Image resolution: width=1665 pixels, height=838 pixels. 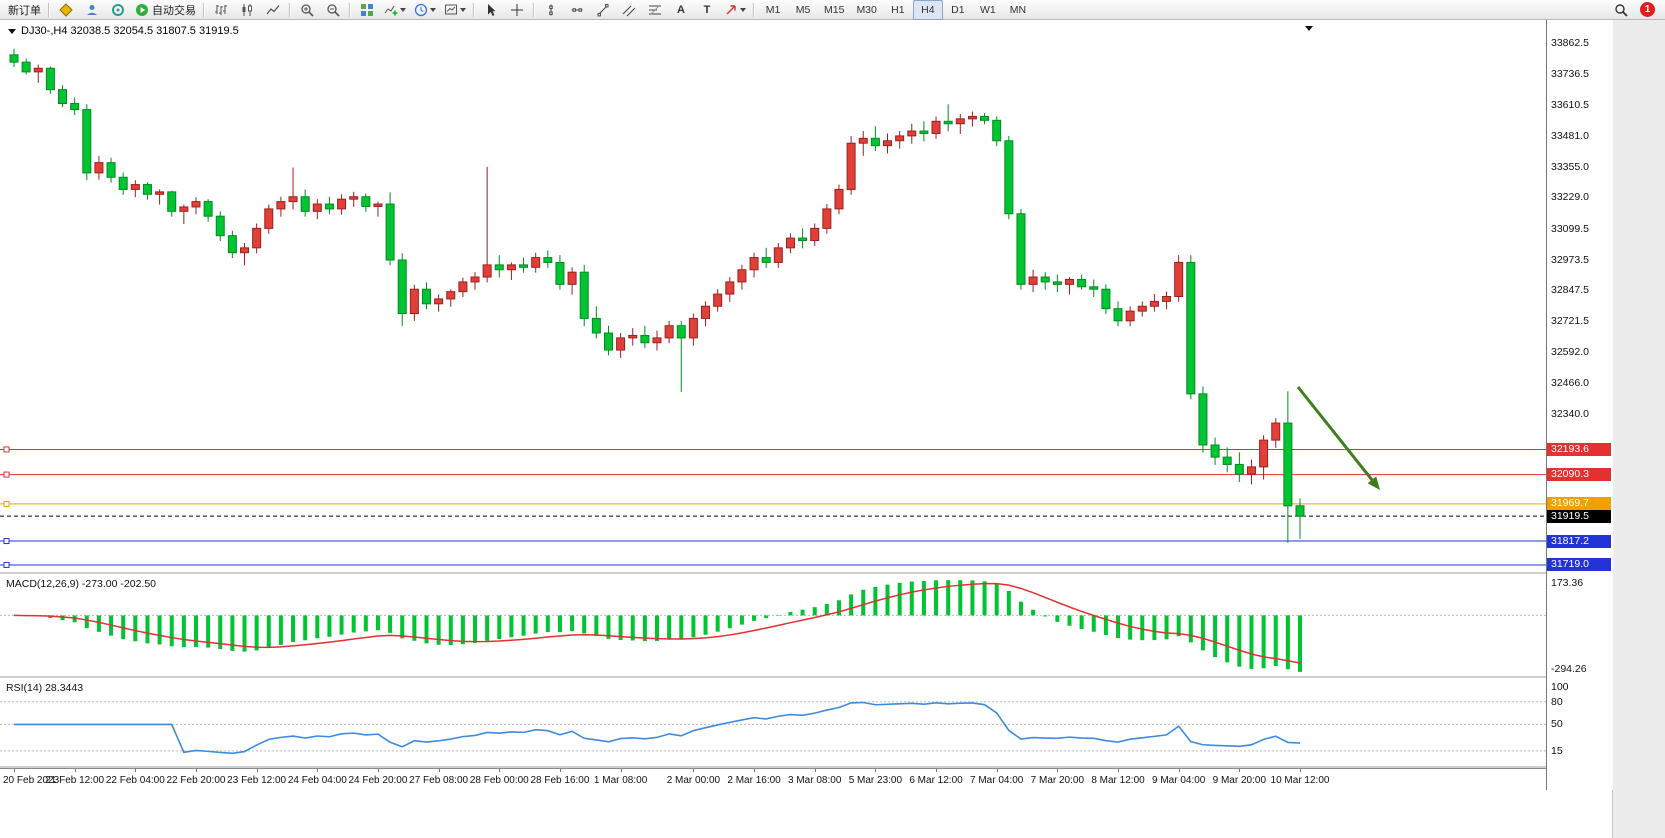 What do you see at coordinates (1570, 320) in the screenshot?
I see `price-axis-label: 32721.5` at bounding box center [1570, 320].